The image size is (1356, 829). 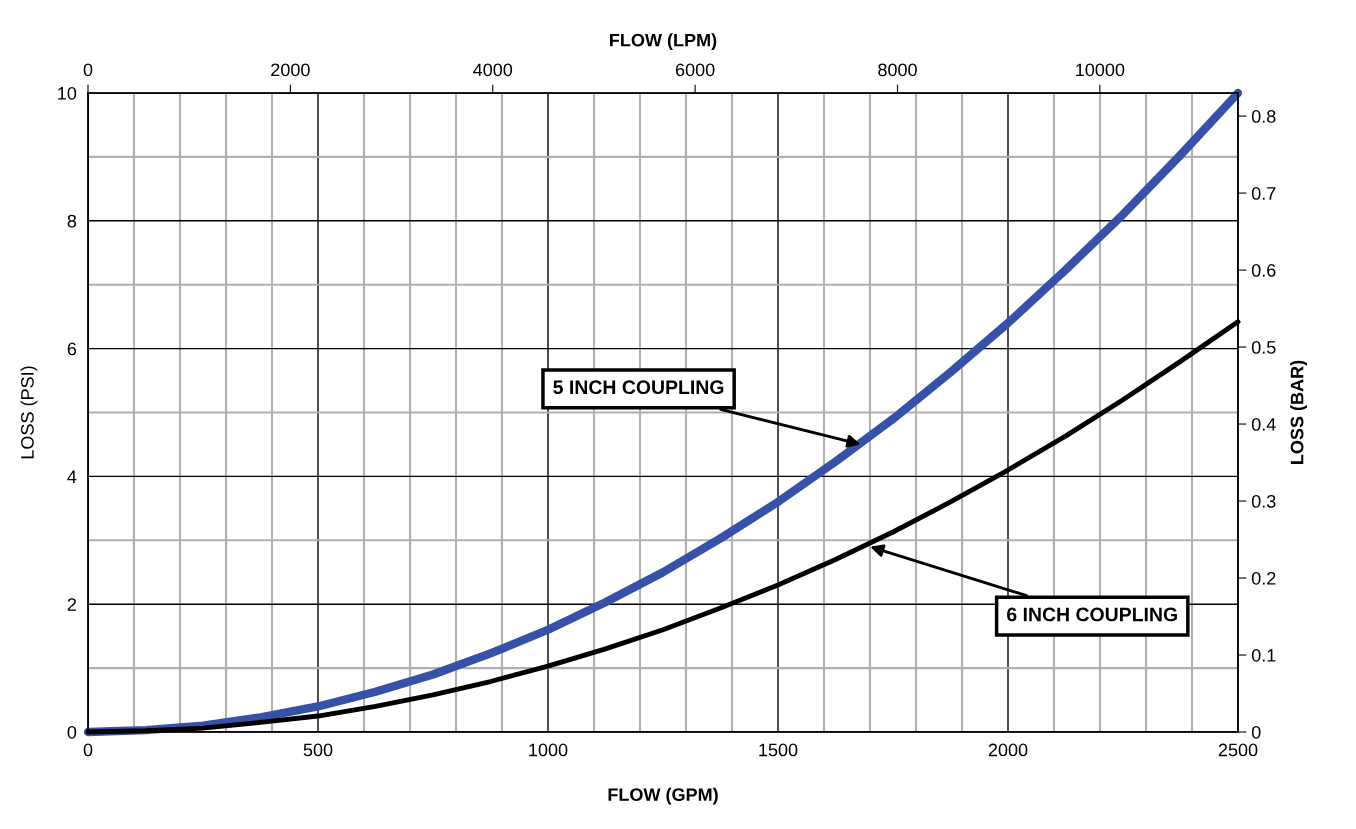 What do you see at coordinates (88, 750) in the screenshot?
I see `x-tick-label: 0` at bounding box center [88, 750].